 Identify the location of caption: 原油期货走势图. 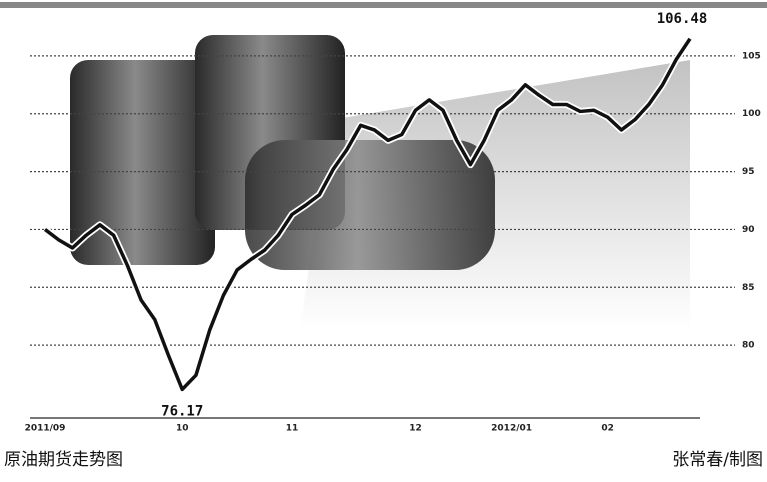
(63, 460).